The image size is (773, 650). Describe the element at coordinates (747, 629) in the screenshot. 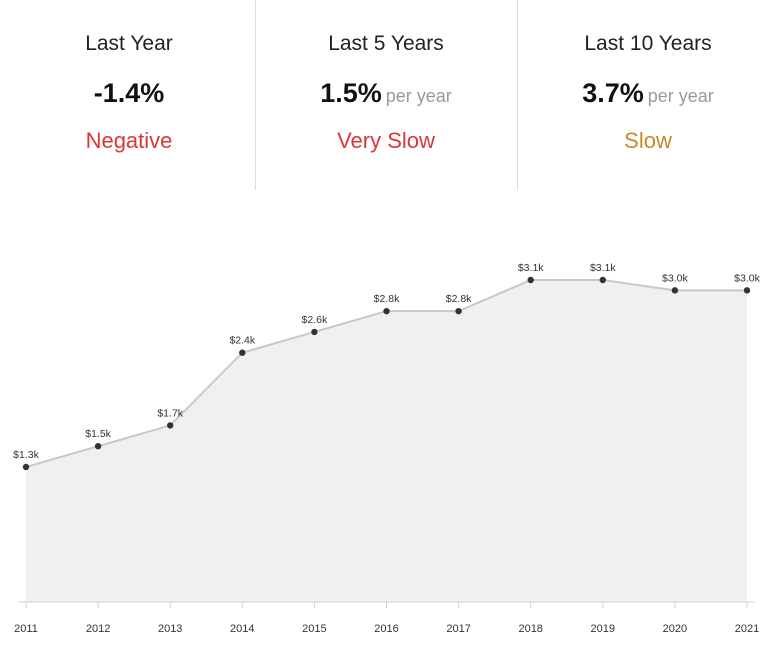

I see `x-tick-label: 2021` at that location.